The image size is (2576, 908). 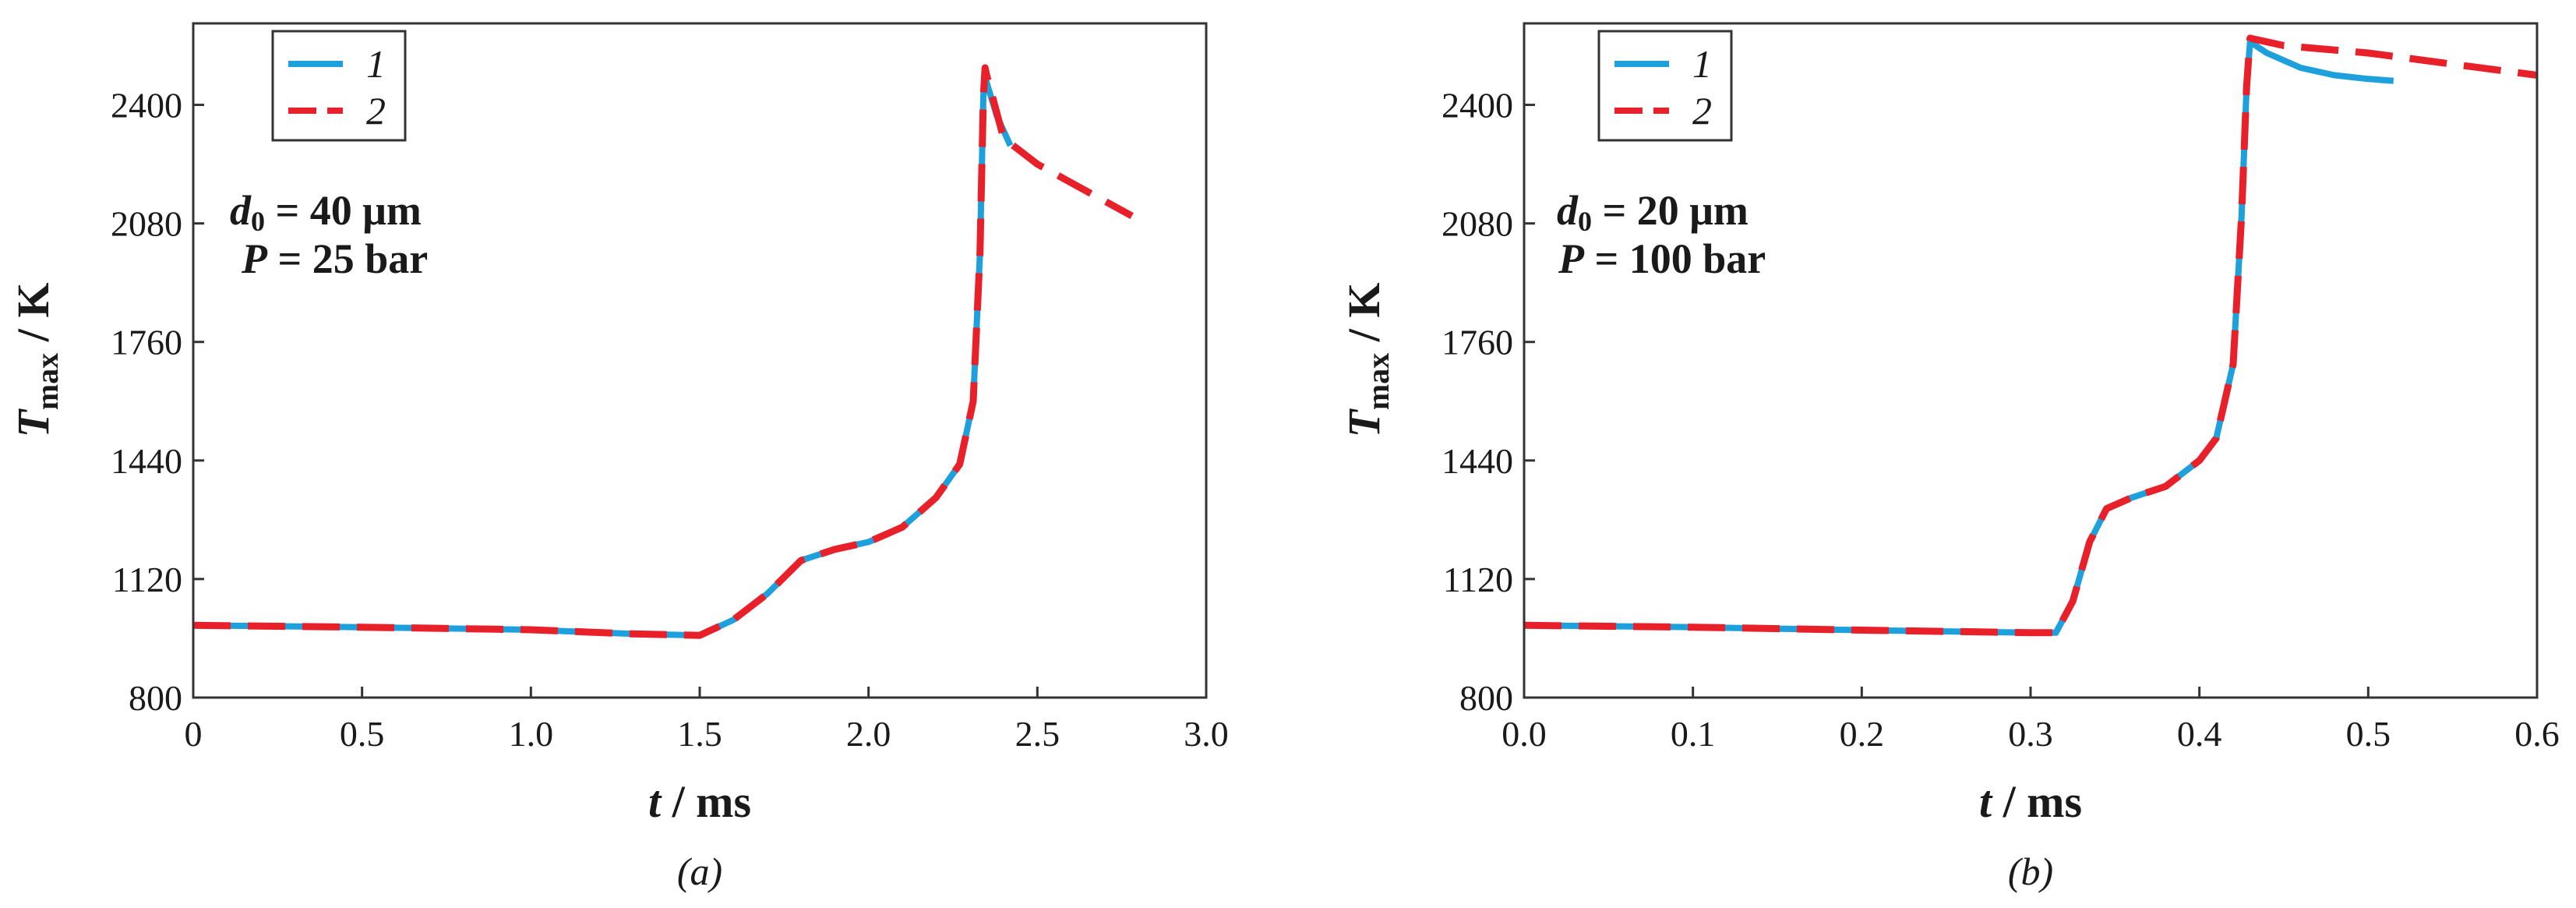 What do you see at coordinates (2030, 734) in the screenshot?
I see `x-tick-label: 0.3` at bounding box center [2030, 734].